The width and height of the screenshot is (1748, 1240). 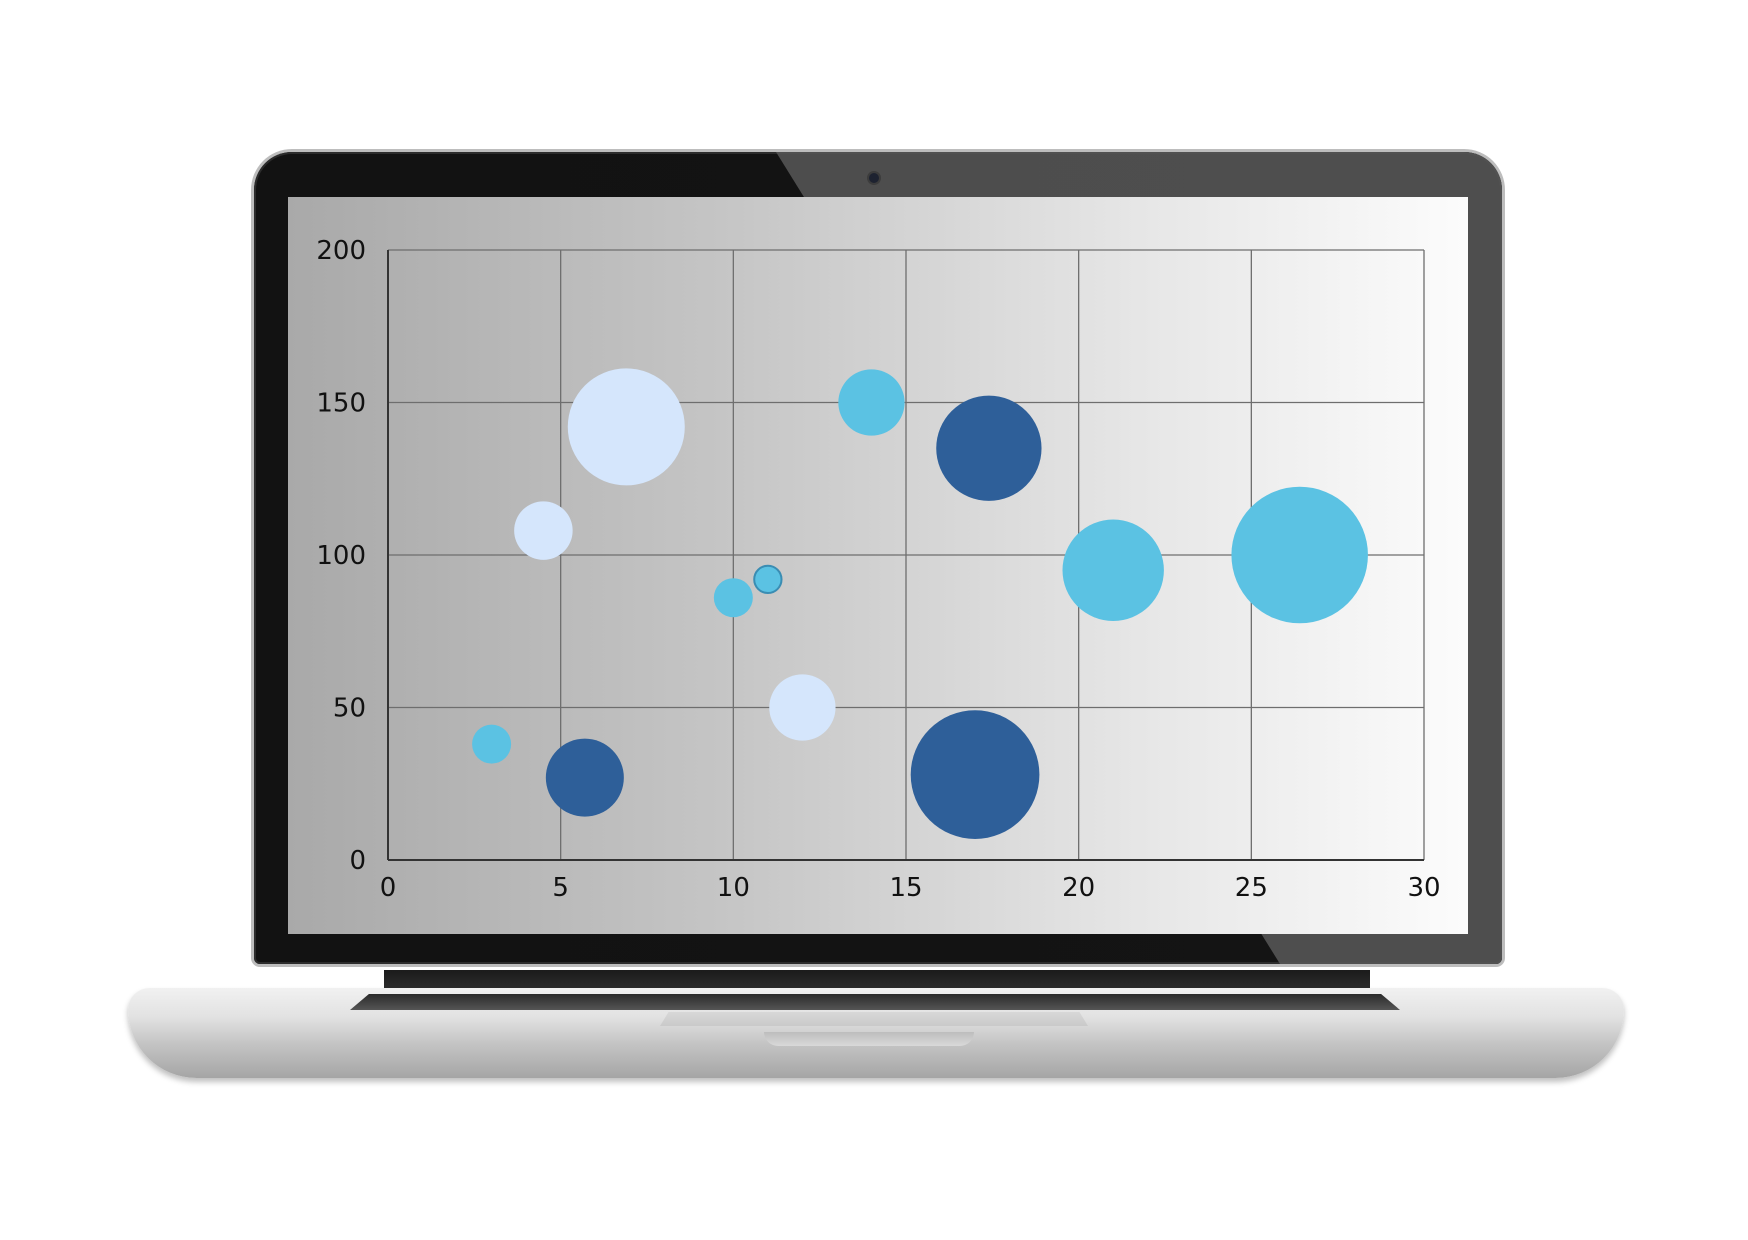 What do you see at coordinates (388, 888) in the screenshot?
I see `x-tick-label: 0` at bounding box center [388, 888].